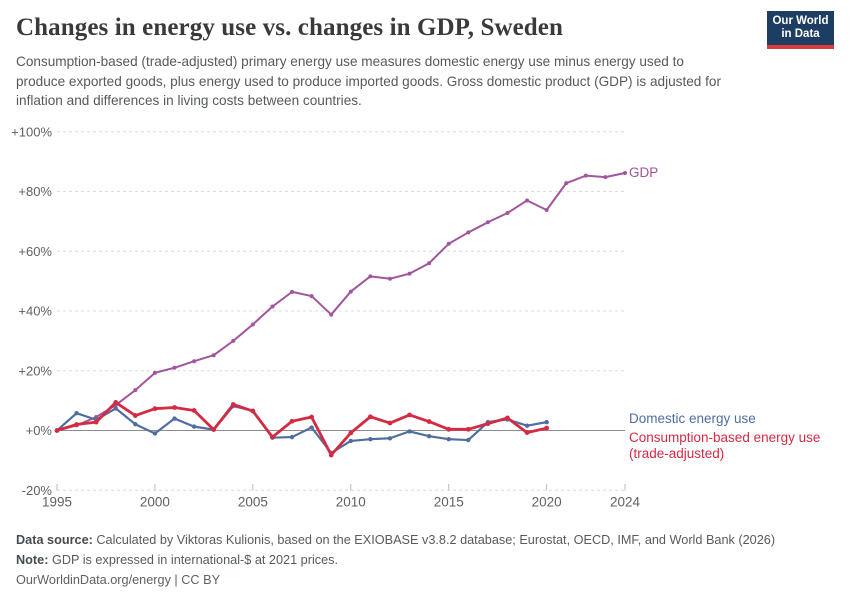 The width and height of the screenshot is (850, 600). Describe the element at coordinates (57, 502) in the screenshot. I see `x-axis-tick-label: 1995` at that location.